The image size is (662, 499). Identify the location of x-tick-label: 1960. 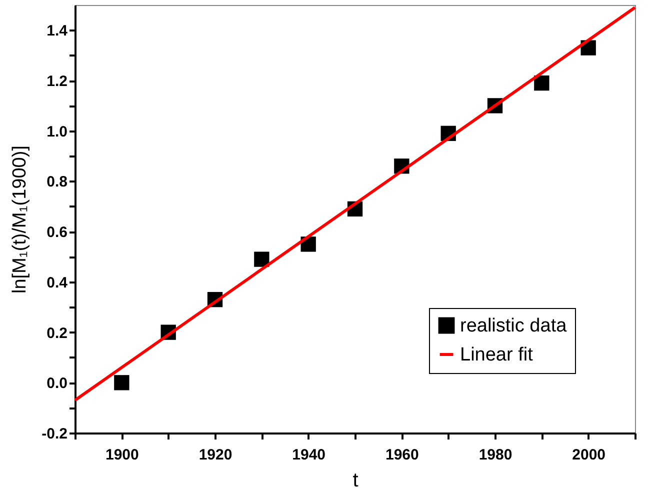
(402, 455).